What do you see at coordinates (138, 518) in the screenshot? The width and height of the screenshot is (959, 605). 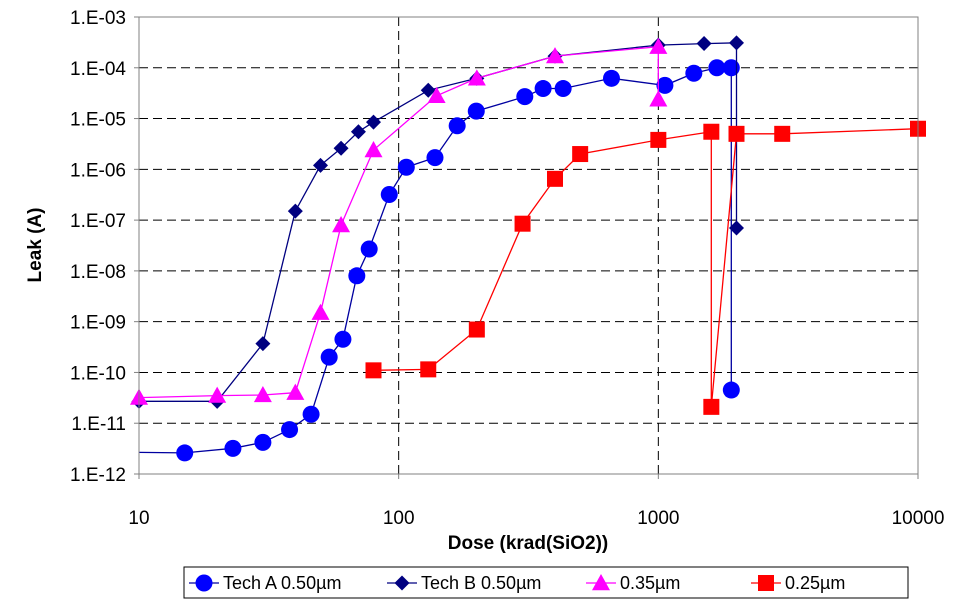 I see `x-tick-label: 10` at bounding box center [138, 518].